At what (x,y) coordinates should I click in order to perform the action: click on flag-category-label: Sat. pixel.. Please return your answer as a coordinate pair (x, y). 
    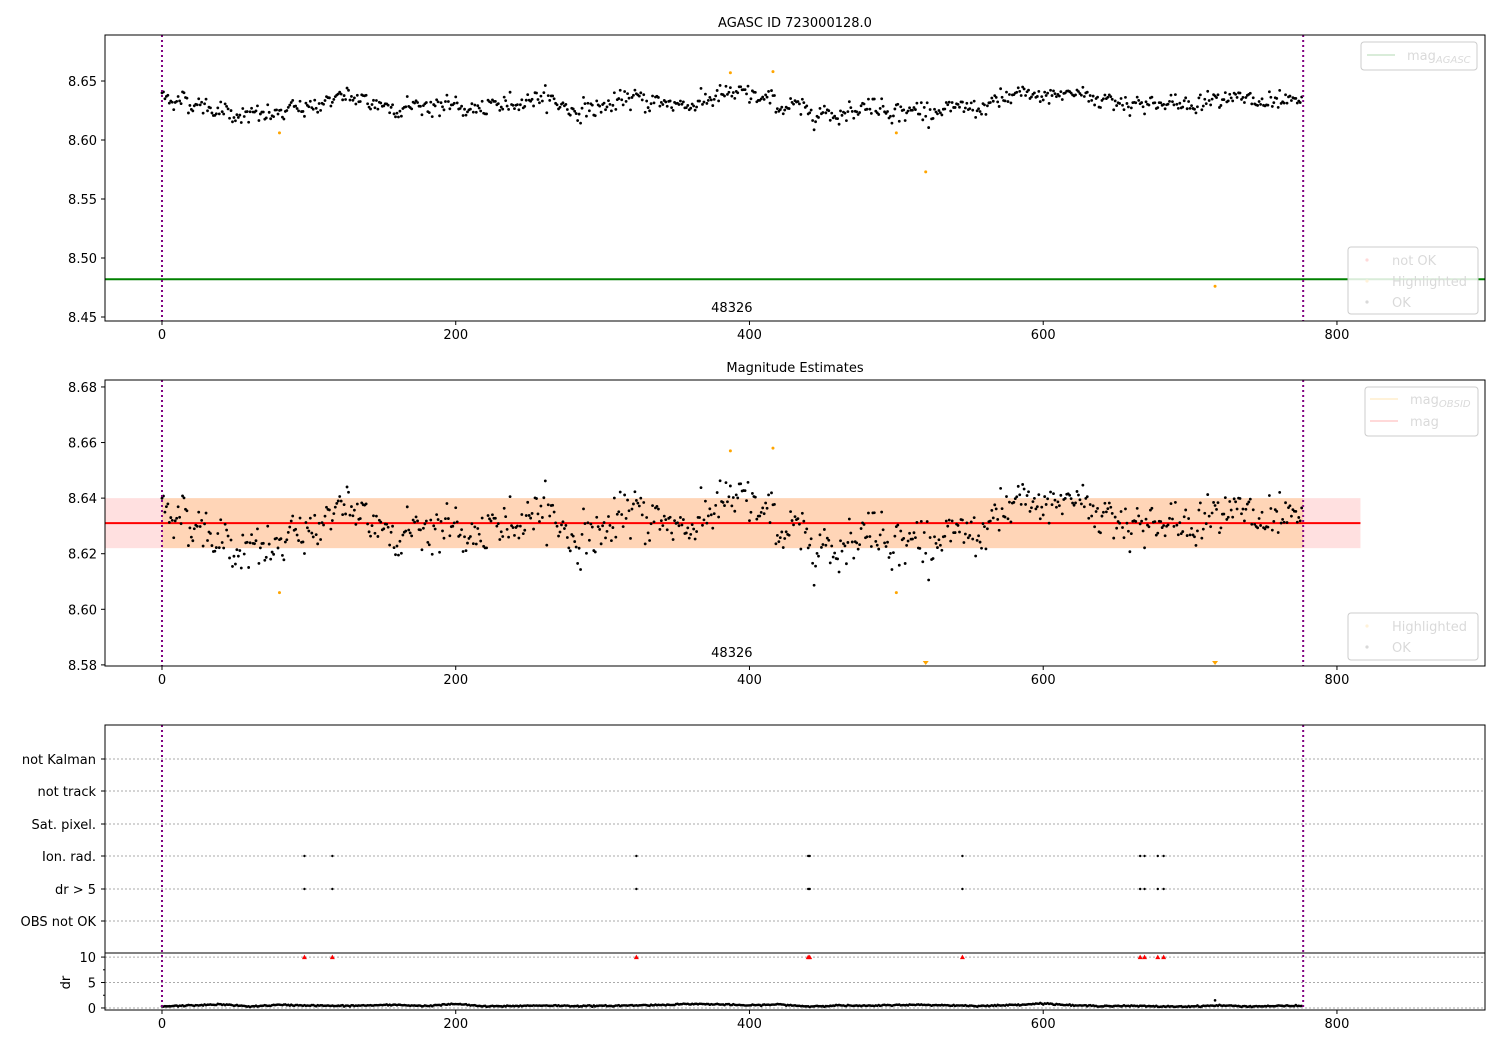
    Looking at the image, I should click on (64, 825).